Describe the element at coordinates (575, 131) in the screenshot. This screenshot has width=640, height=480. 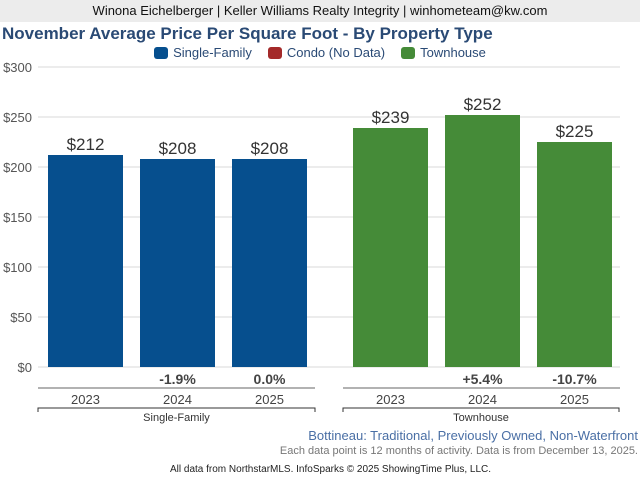
I see `bar-value-label: $225` at that location.